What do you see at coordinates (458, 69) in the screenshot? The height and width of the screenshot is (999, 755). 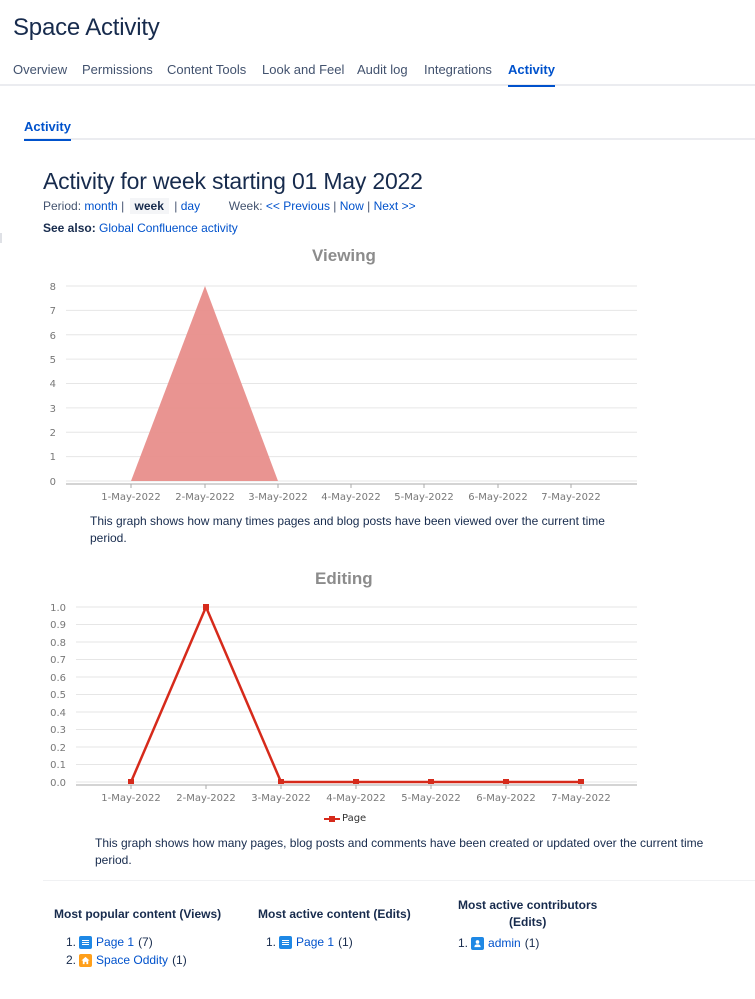 I see `tab-integrations: Integrations` at bounding box center [458, 69].